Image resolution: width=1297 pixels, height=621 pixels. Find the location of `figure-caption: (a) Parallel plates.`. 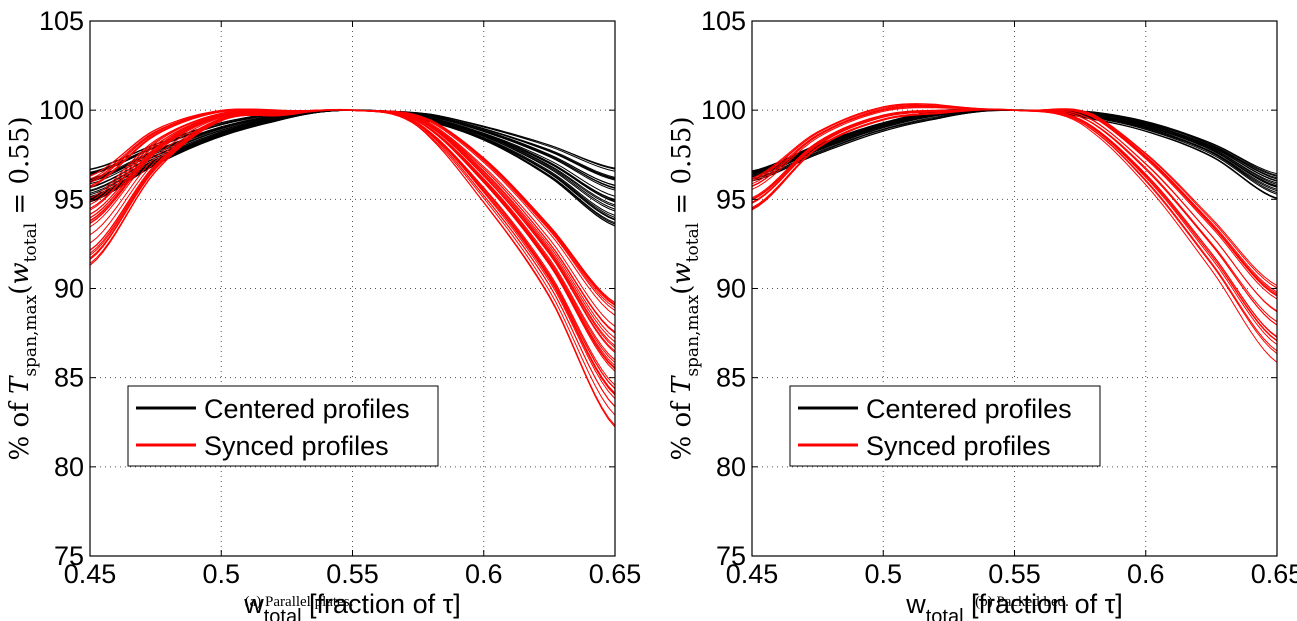

figure-caption: (a) Parallel plates. is located at coordinates (299, 602).